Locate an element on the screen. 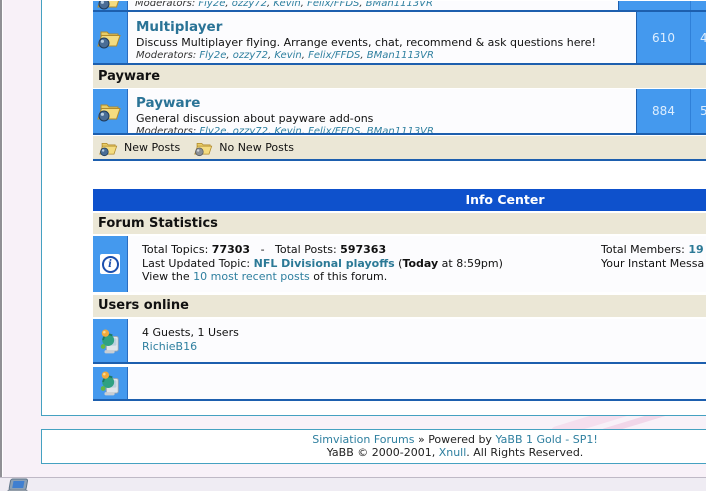 The width and height of the screenshot is (706, 491). total-members-link: 19 is located at coordinates (696, 249).